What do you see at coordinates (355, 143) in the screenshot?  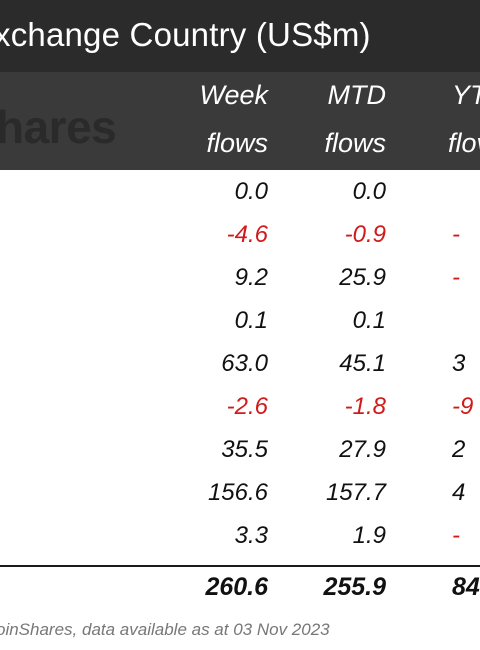 I see `col-mtd-line2: flows` at bounding box center [355, 143].